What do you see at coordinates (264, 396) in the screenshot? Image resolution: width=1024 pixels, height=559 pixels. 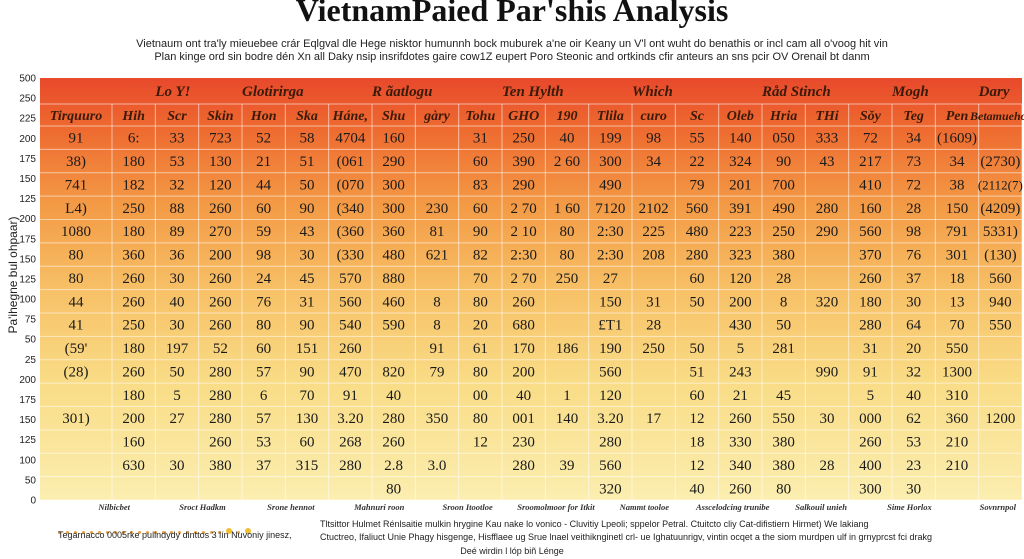 I see `heatmap-cell: 6` at bounding box center [264, 396].